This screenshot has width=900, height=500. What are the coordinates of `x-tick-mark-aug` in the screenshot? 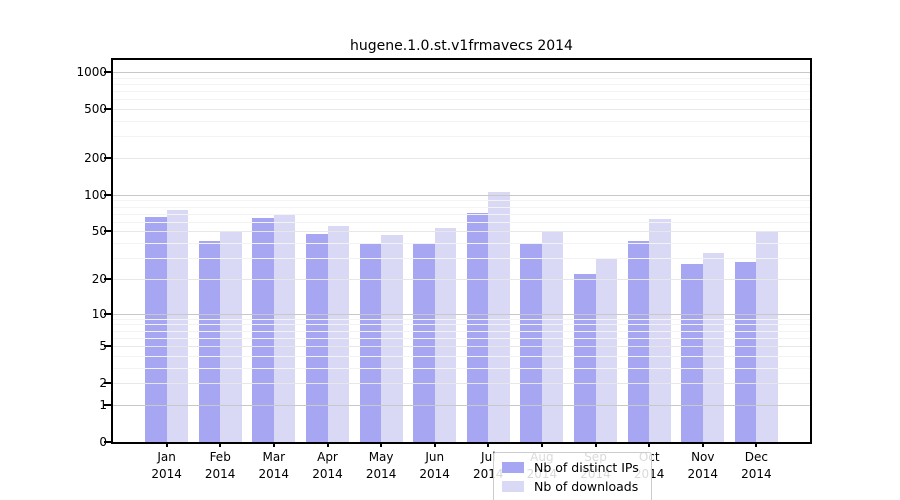 It's located at (541, 444).